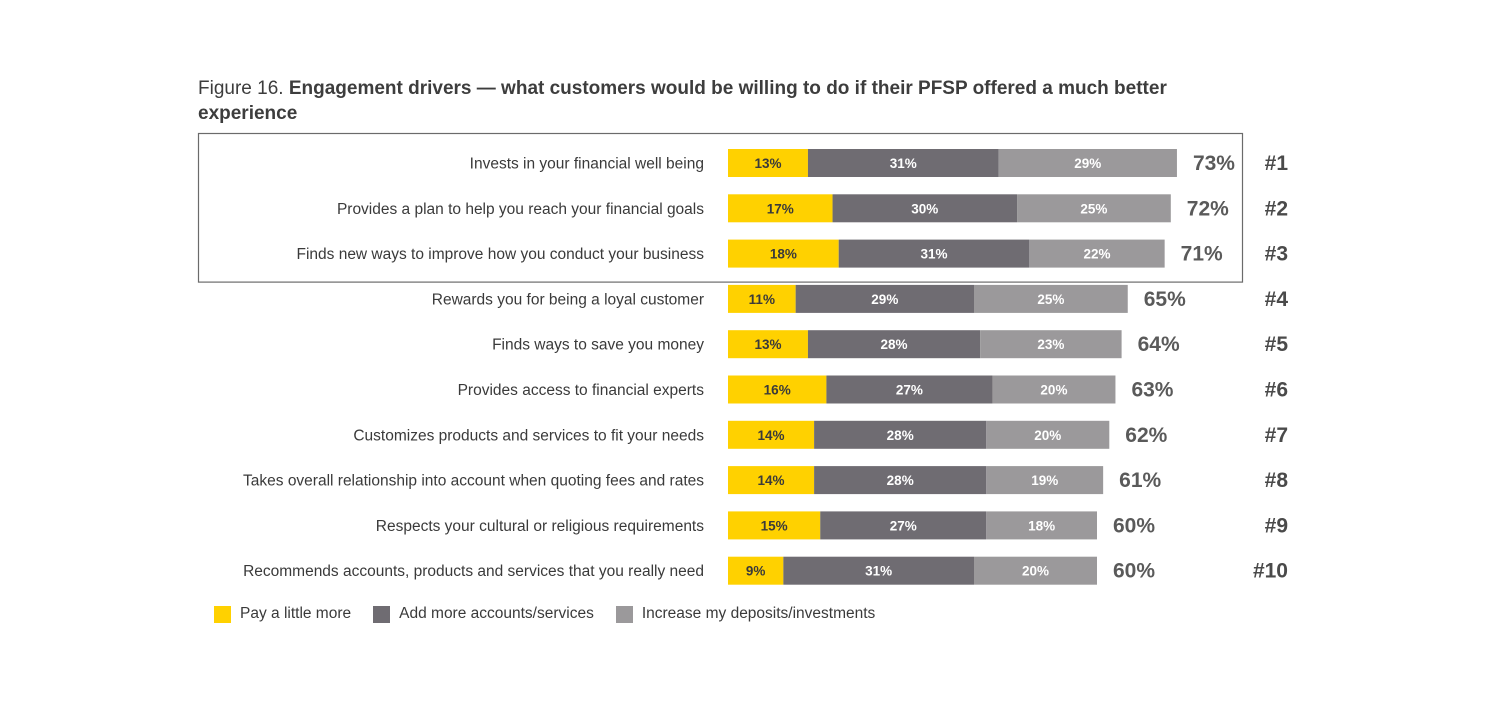 This screenshot has width=1490, height=720. I want to click on segment-value-label: 28%, so click(900, 435).